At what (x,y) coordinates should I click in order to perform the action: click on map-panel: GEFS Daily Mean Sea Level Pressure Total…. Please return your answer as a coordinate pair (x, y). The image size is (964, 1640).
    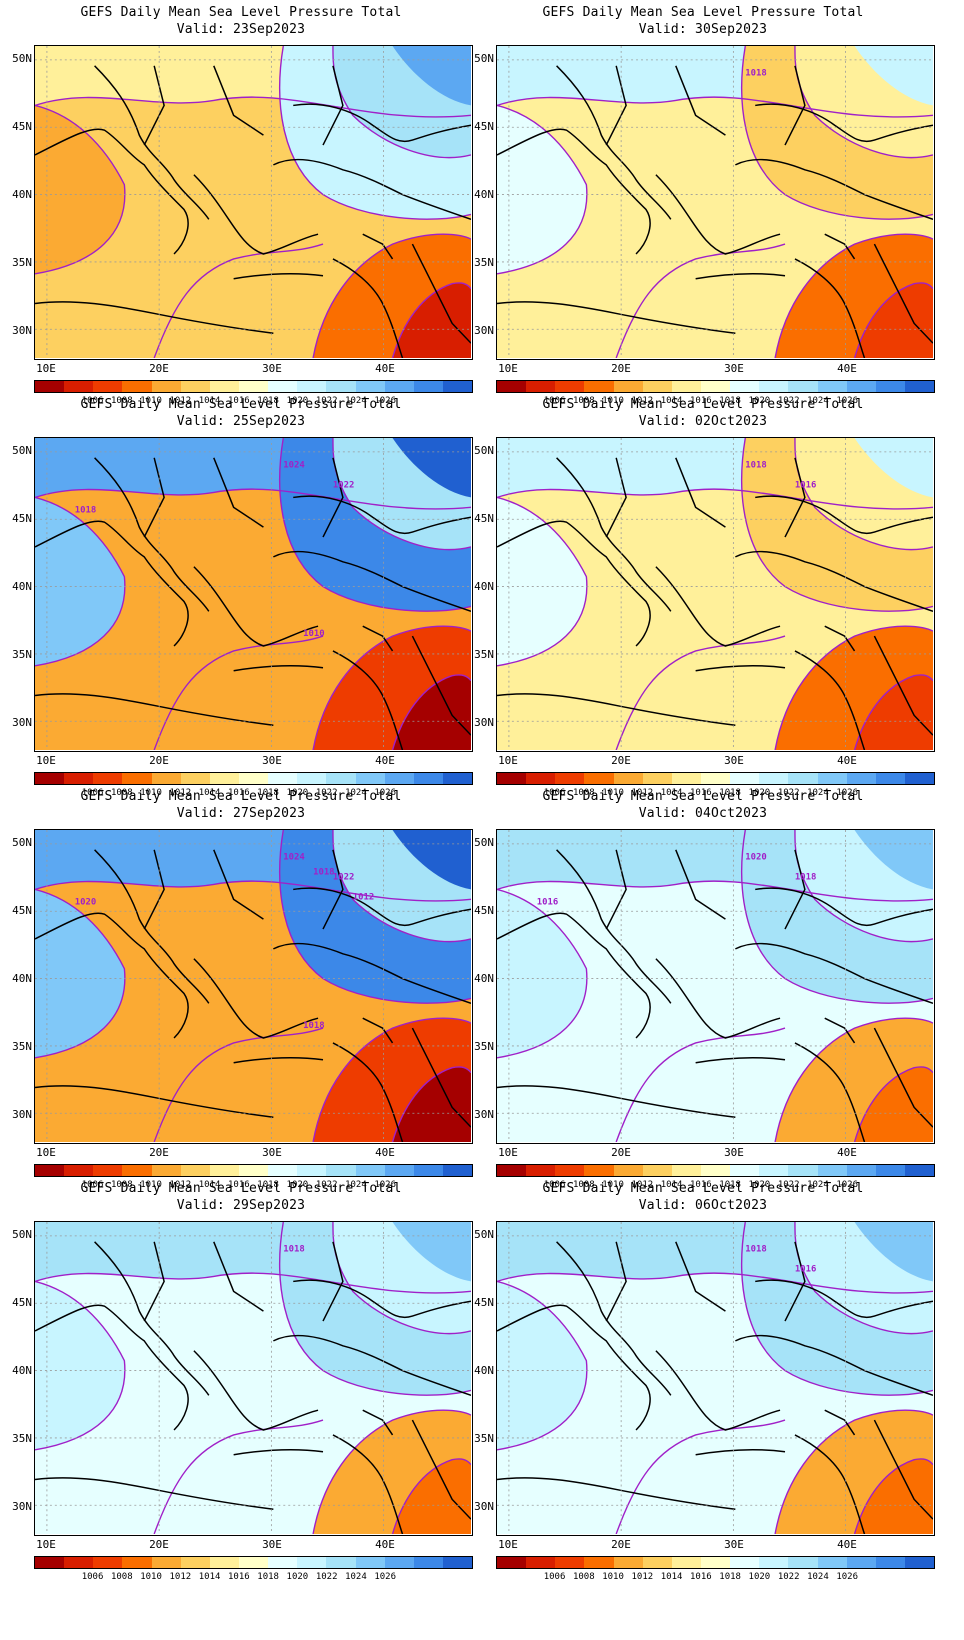
    Looking at the image, I should click on (703, 1381).